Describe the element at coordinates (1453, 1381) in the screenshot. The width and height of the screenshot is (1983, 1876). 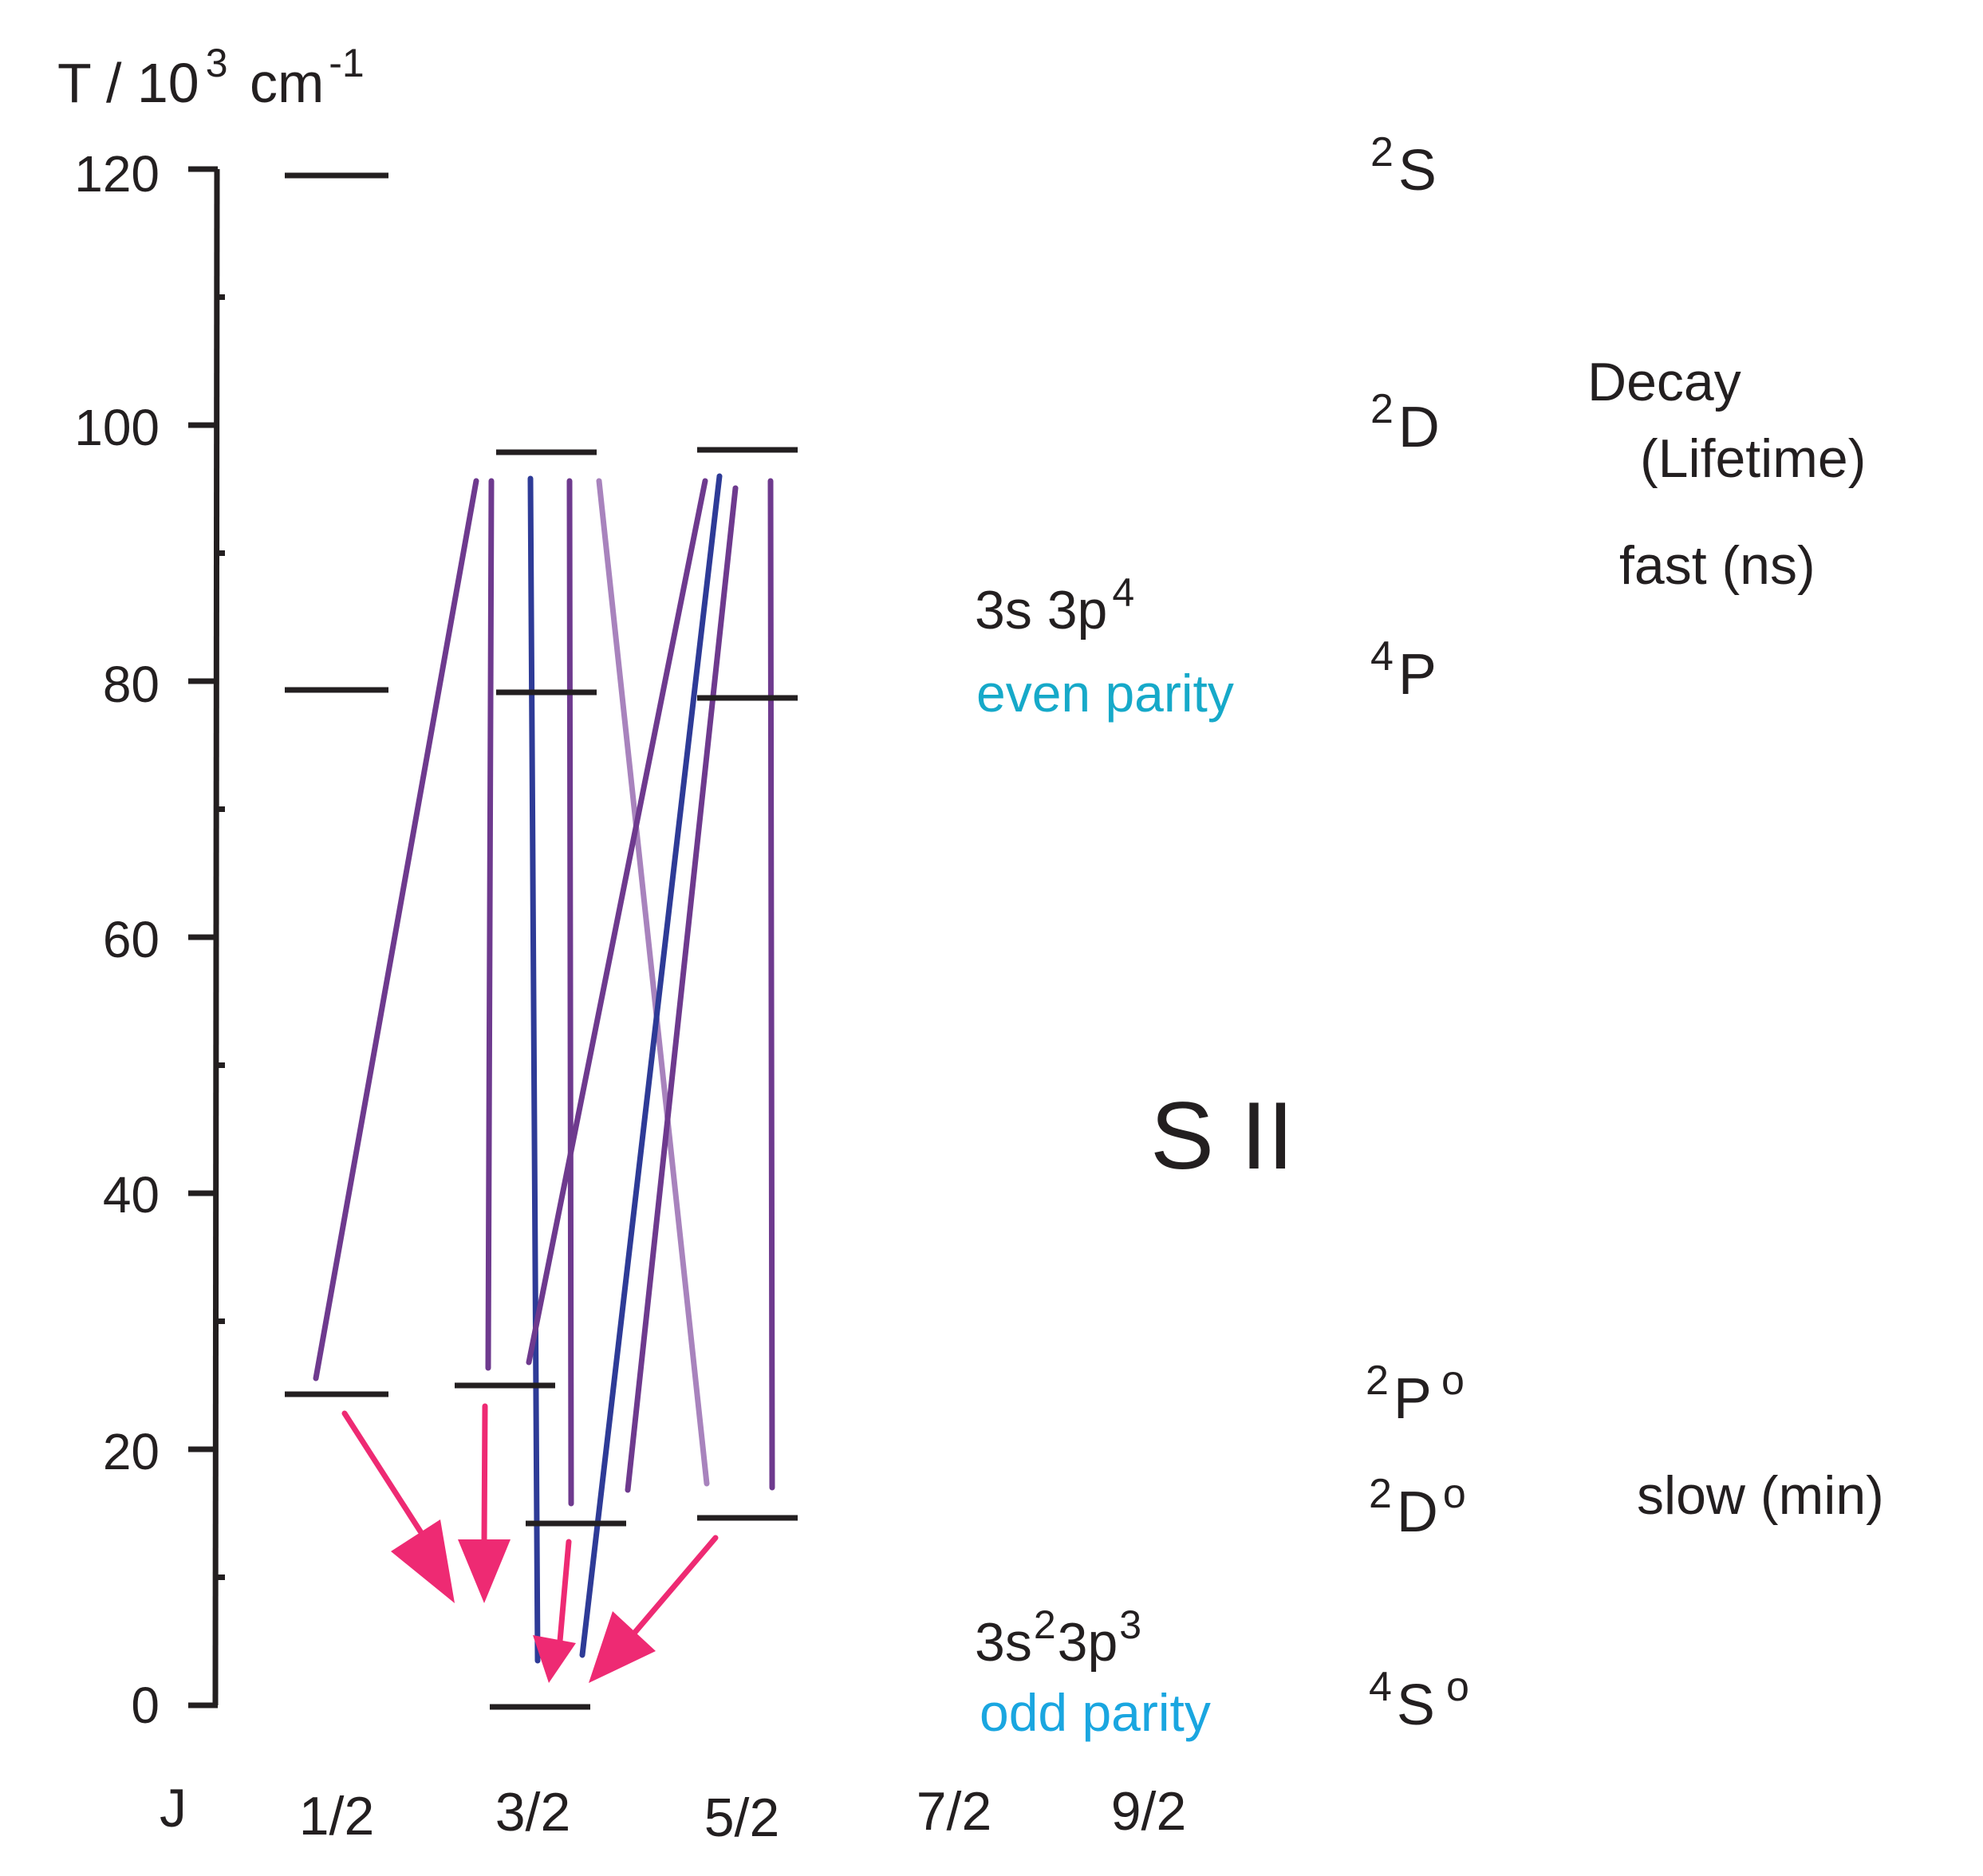
I see `term-2Po-odd: o` at that location.